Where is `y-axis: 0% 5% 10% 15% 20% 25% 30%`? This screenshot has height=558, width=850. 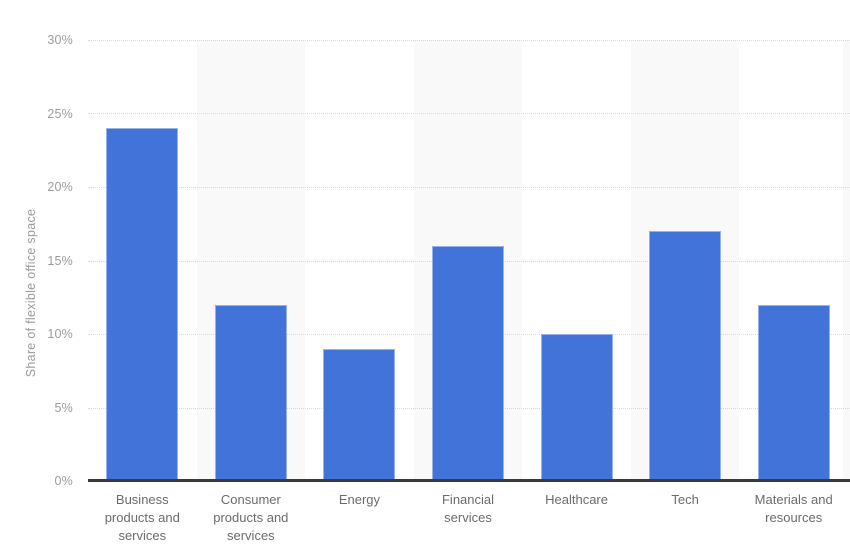
y-axis: 0% 5% 10% 15% 20% 25% 30% is located at coordinates (36, 279).